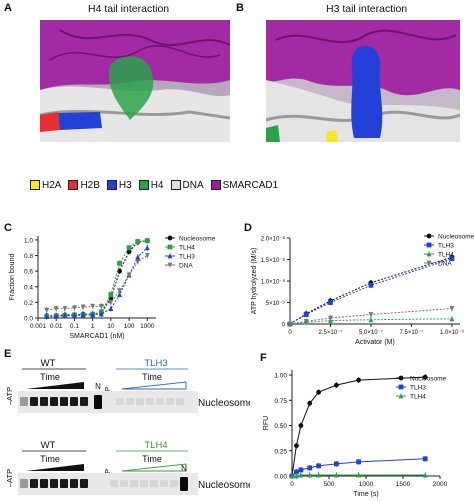  I want to click on chart-d-line-dna, so click(370, 316).